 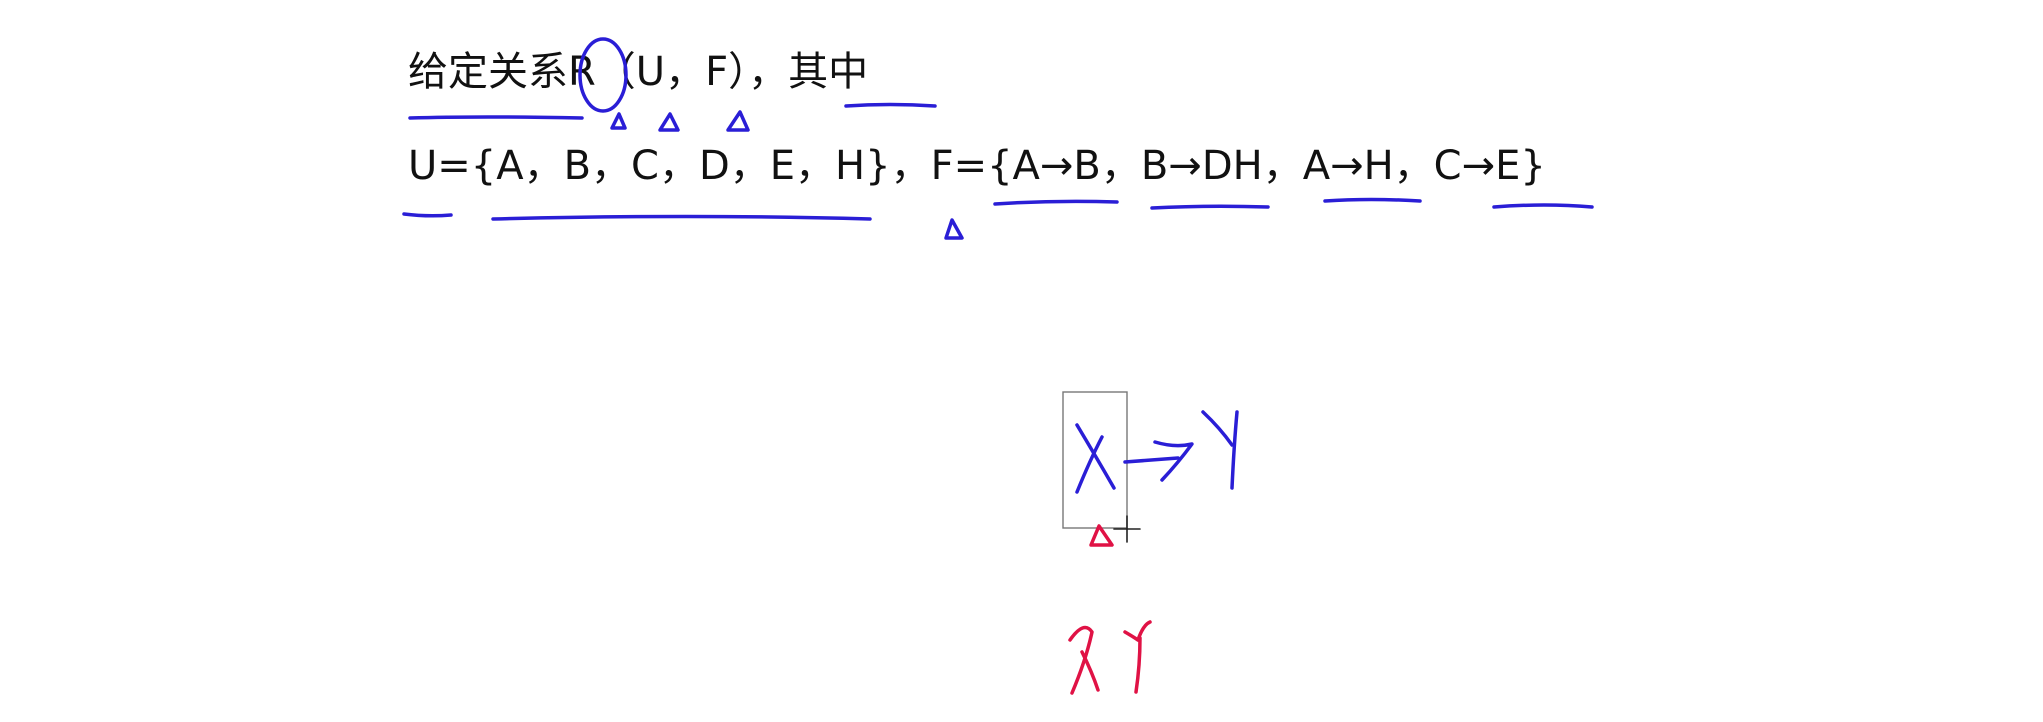 I want to click on underline-dependency-b-dh, so click(x=1210, y=207).